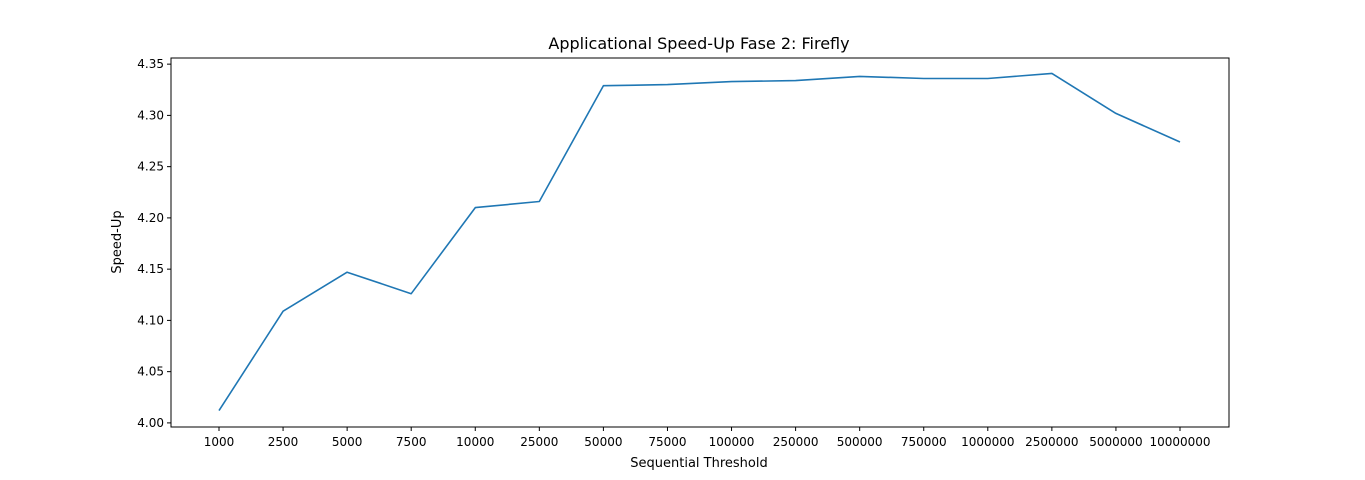 The image size is (1365, 480). I want to click on x-tick-label: 50000, so click(603, 442).